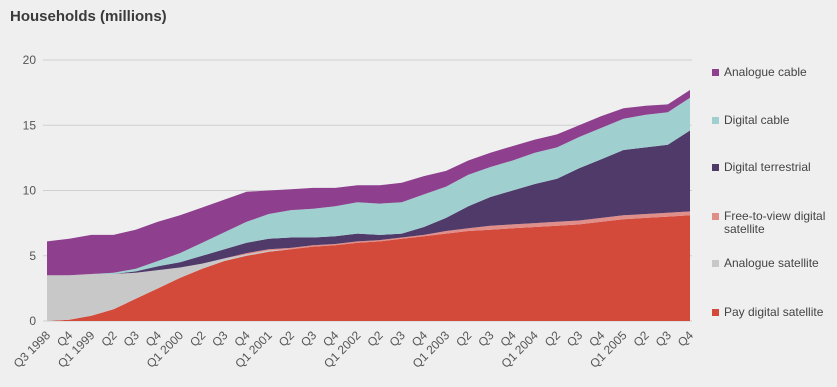 The height and width of the screenshot is (387, 837). I want to click on chart-title: Households (millions), so click(88, 16).